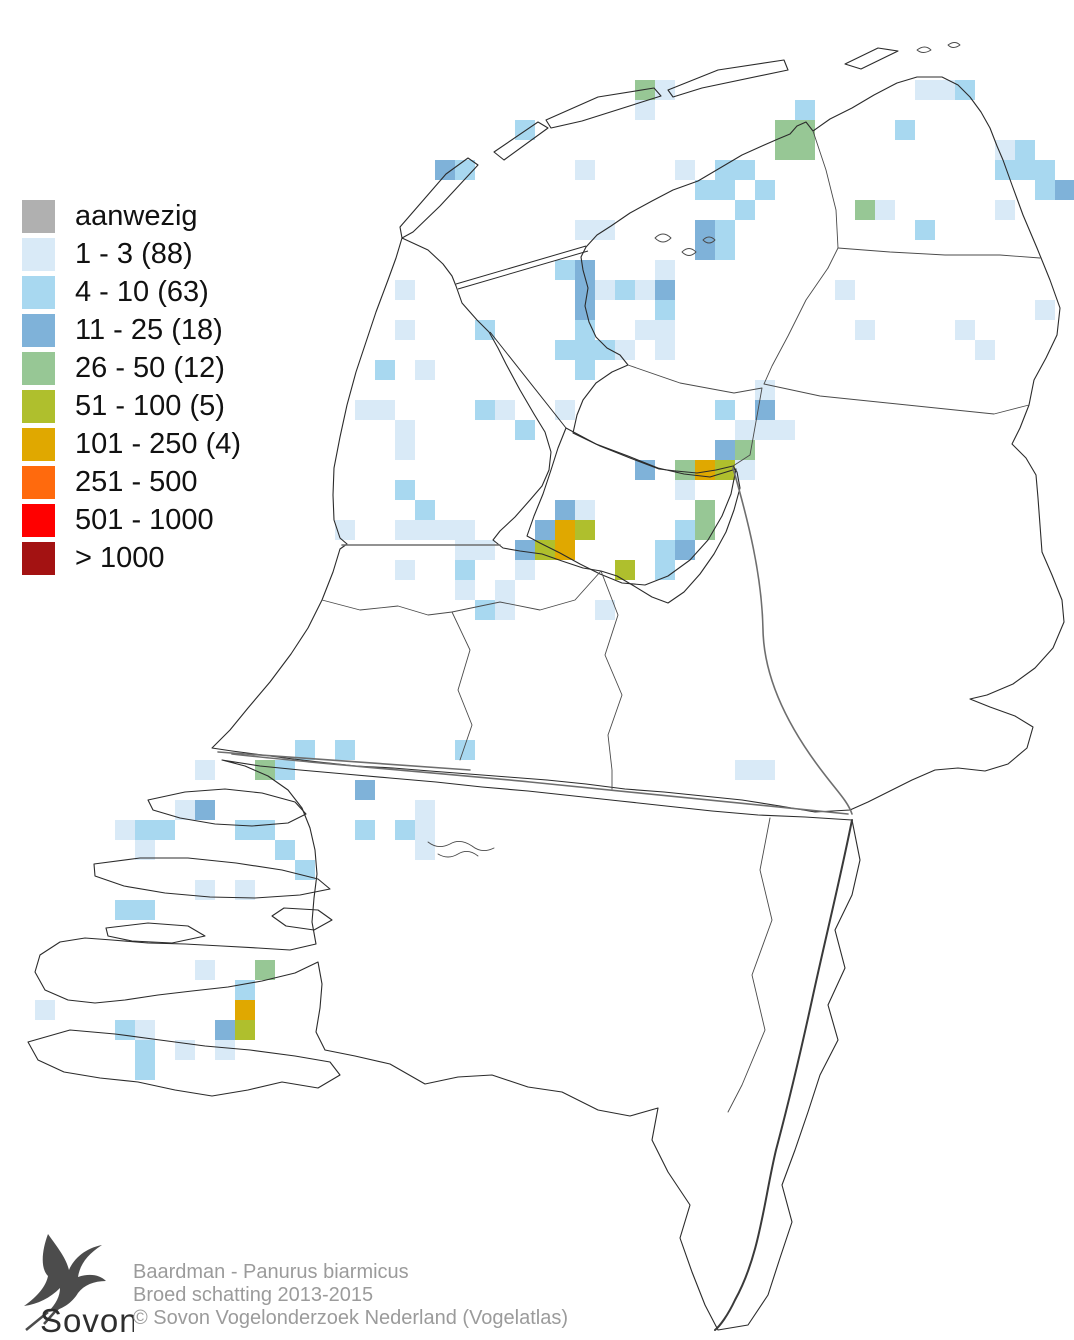  I want to click on outline-goeree, so click(227, 807).